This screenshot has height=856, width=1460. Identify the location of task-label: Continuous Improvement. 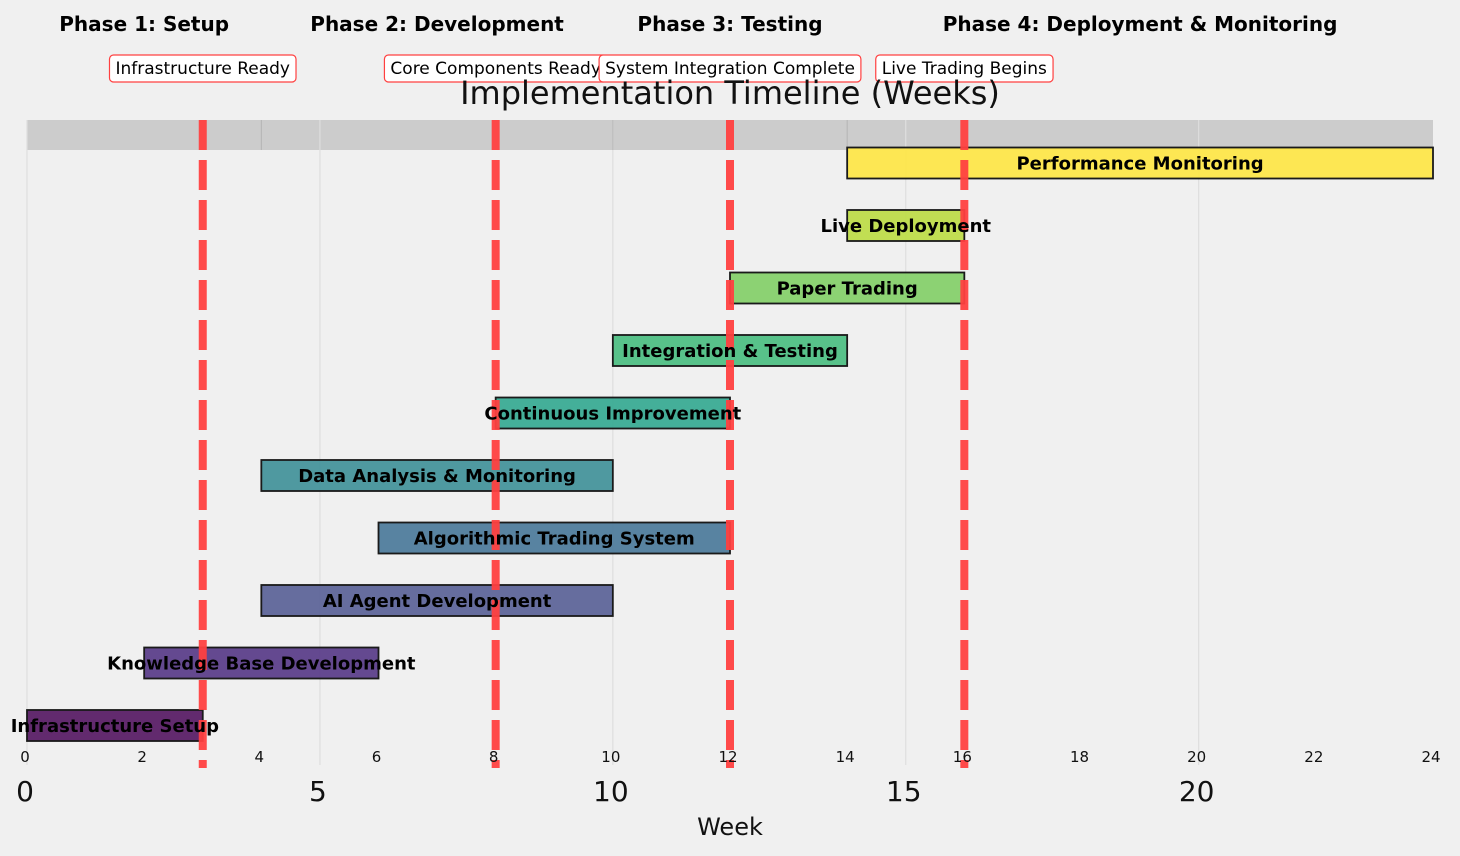
(612, 414).